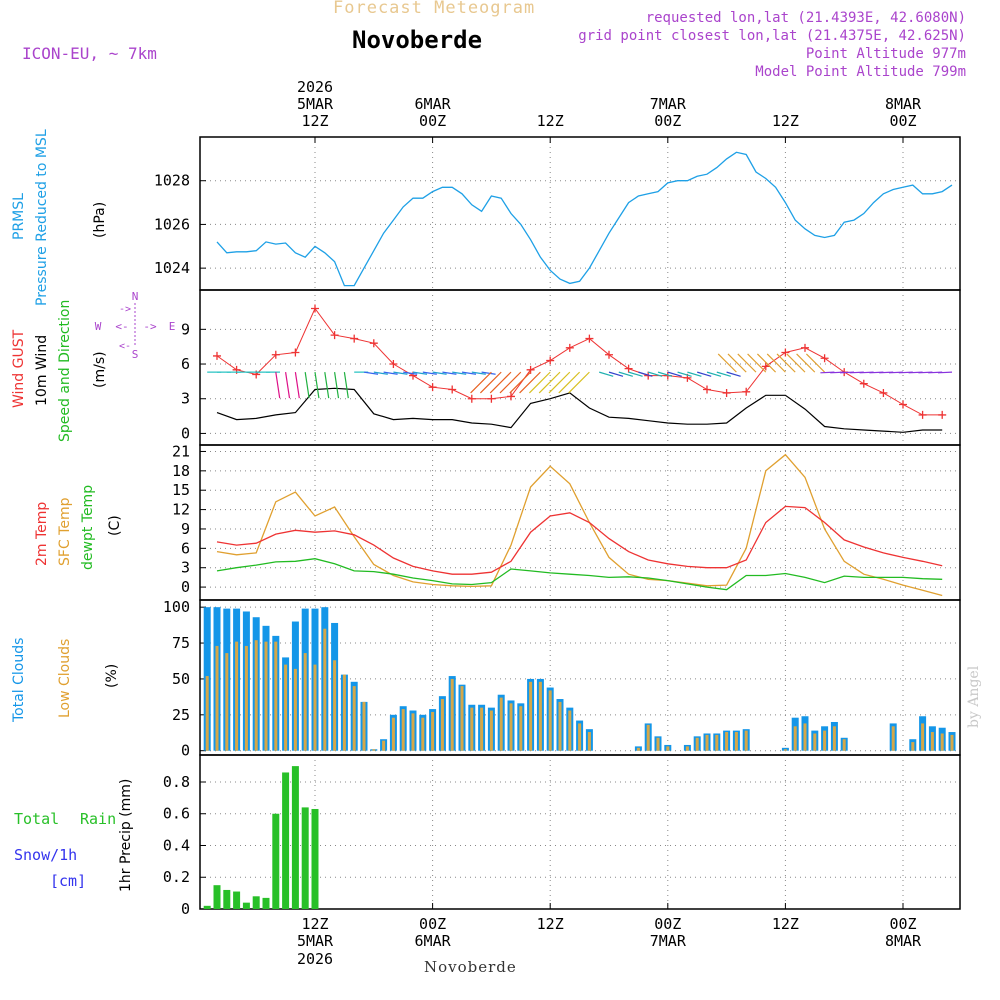 Image resolution: width=1000 pixels, height=1000 pixels. What do you see at coordinates (185, 548) in the screenshot?
I see `ytick-label-2-2: 6` at bounding box center [185, 548].